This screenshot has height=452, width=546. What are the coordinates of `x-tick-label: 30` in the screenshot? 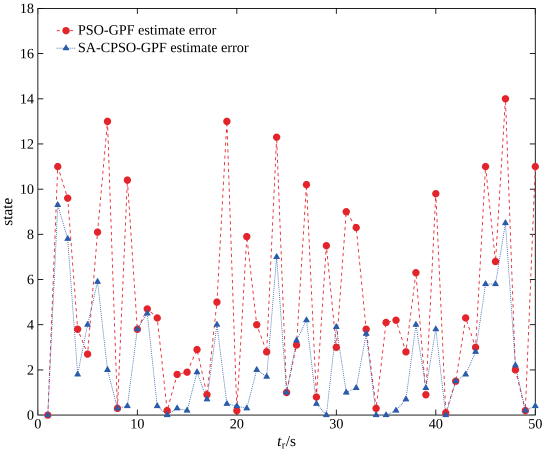 It's located at (336, 423).